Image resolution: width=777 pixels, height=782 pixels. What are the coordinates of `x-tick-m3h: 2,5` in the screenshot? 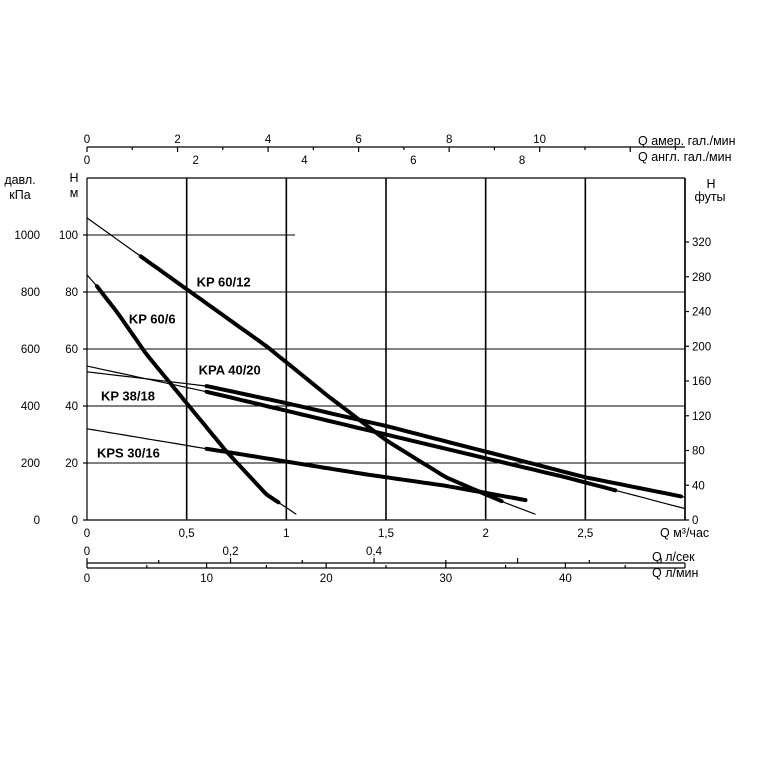 It's located at (585, 534).